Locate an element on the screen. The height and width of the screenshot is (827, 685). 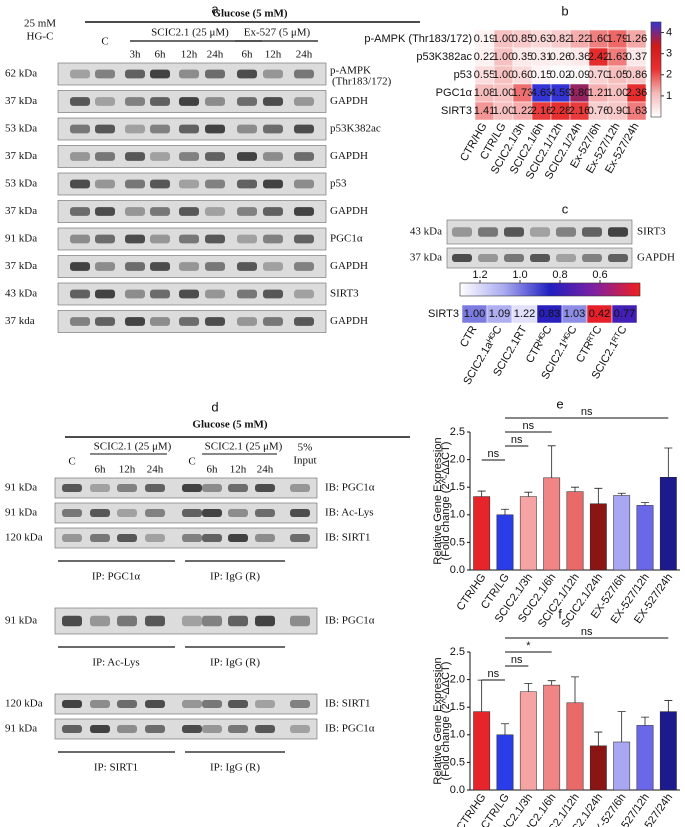
cell-label: 1.63 is located at coordinates (636, 111).